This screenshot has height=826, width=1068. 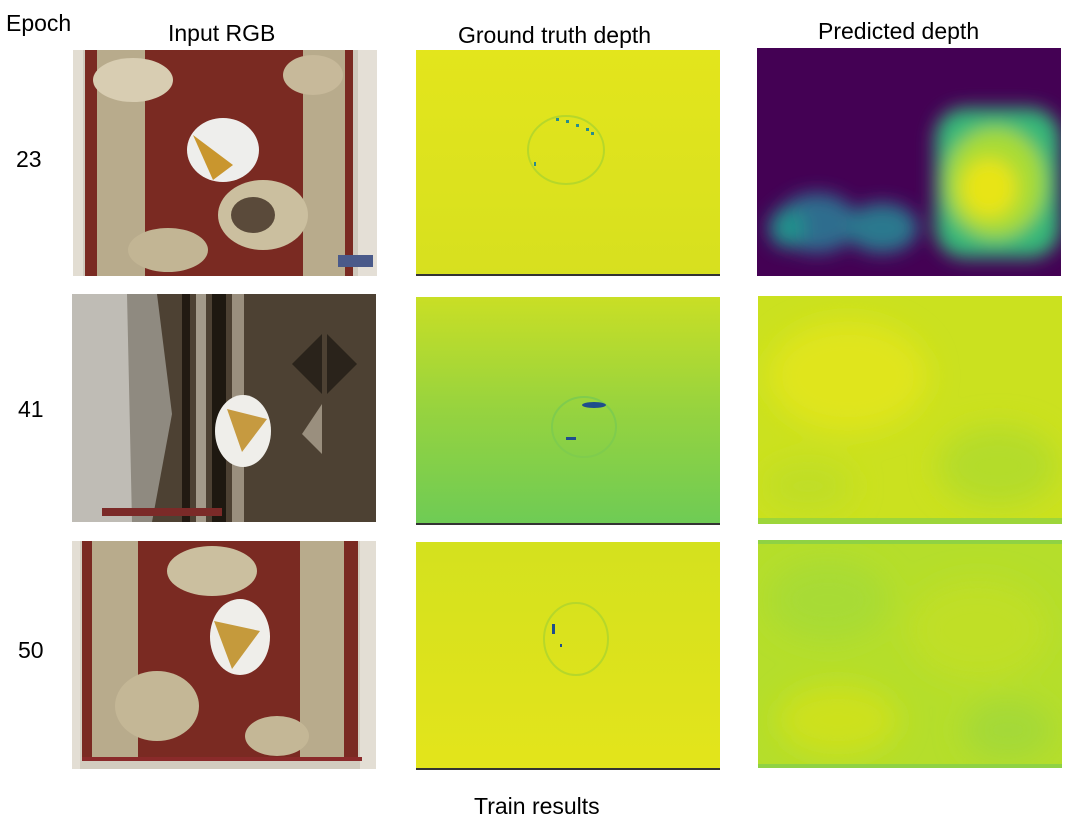 I want to click on epoch-label-row-2: 41, so click(x=31, y=409).